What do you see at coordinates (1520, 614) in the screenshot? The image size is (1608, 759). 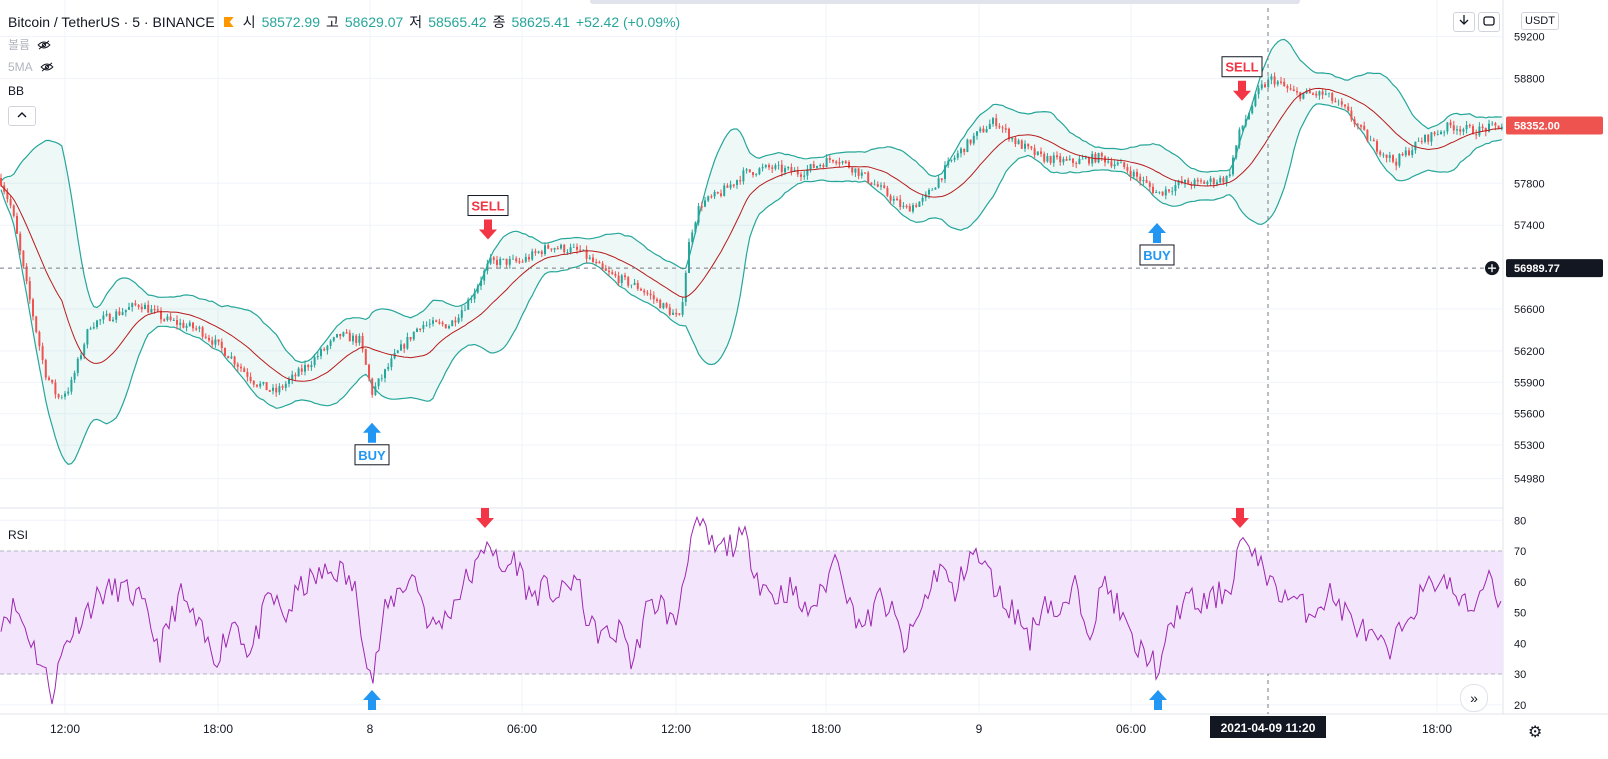 I see `rsi-axis-tick: 50` at bounding box center [1520, 614].